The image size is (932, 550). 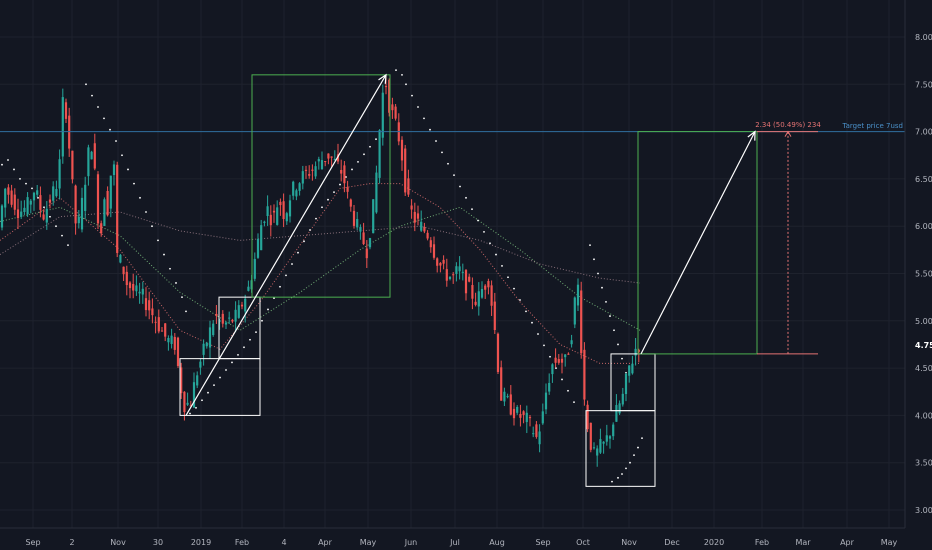 What do you see at coordinates (158, 542) in the screenshot?
I see `x-tick-label: 30` at bounding box center [158, 542].